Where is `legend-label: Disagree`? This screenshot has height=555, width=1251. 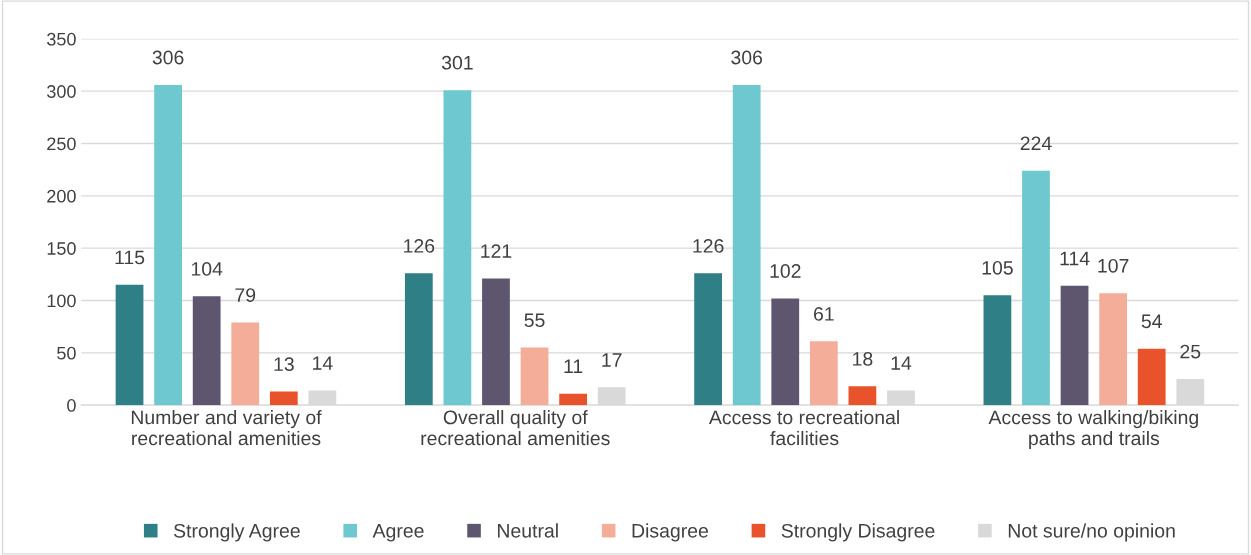
legend-label: Disagree is located at coordinates (670, 532).